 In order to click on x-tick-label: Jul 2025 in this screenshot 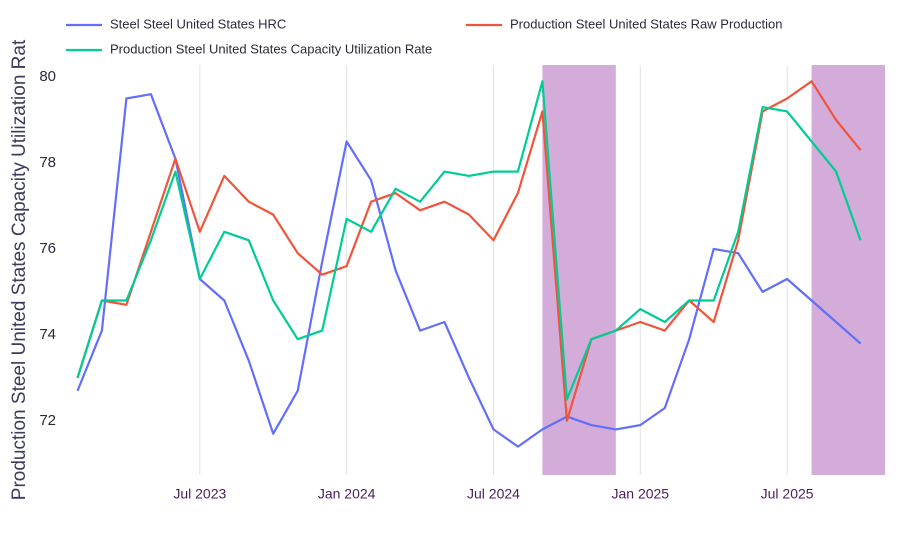, I will do `click(787, 494)`.